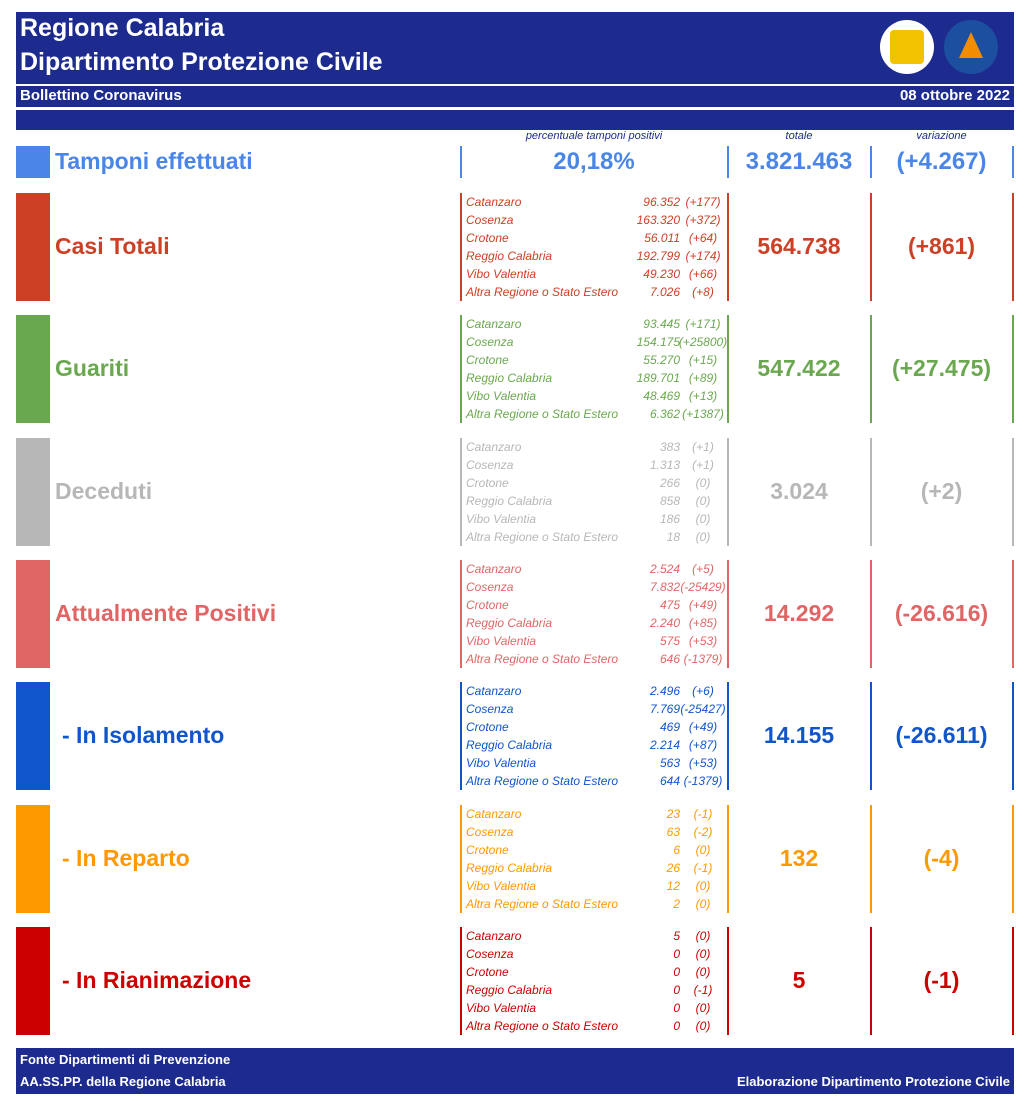 Image resolution: width=1024 pixels, height=1101 pixels. Describe the element at coordinates (799, 979) in the screenshot. I see `total: 5` at that location.